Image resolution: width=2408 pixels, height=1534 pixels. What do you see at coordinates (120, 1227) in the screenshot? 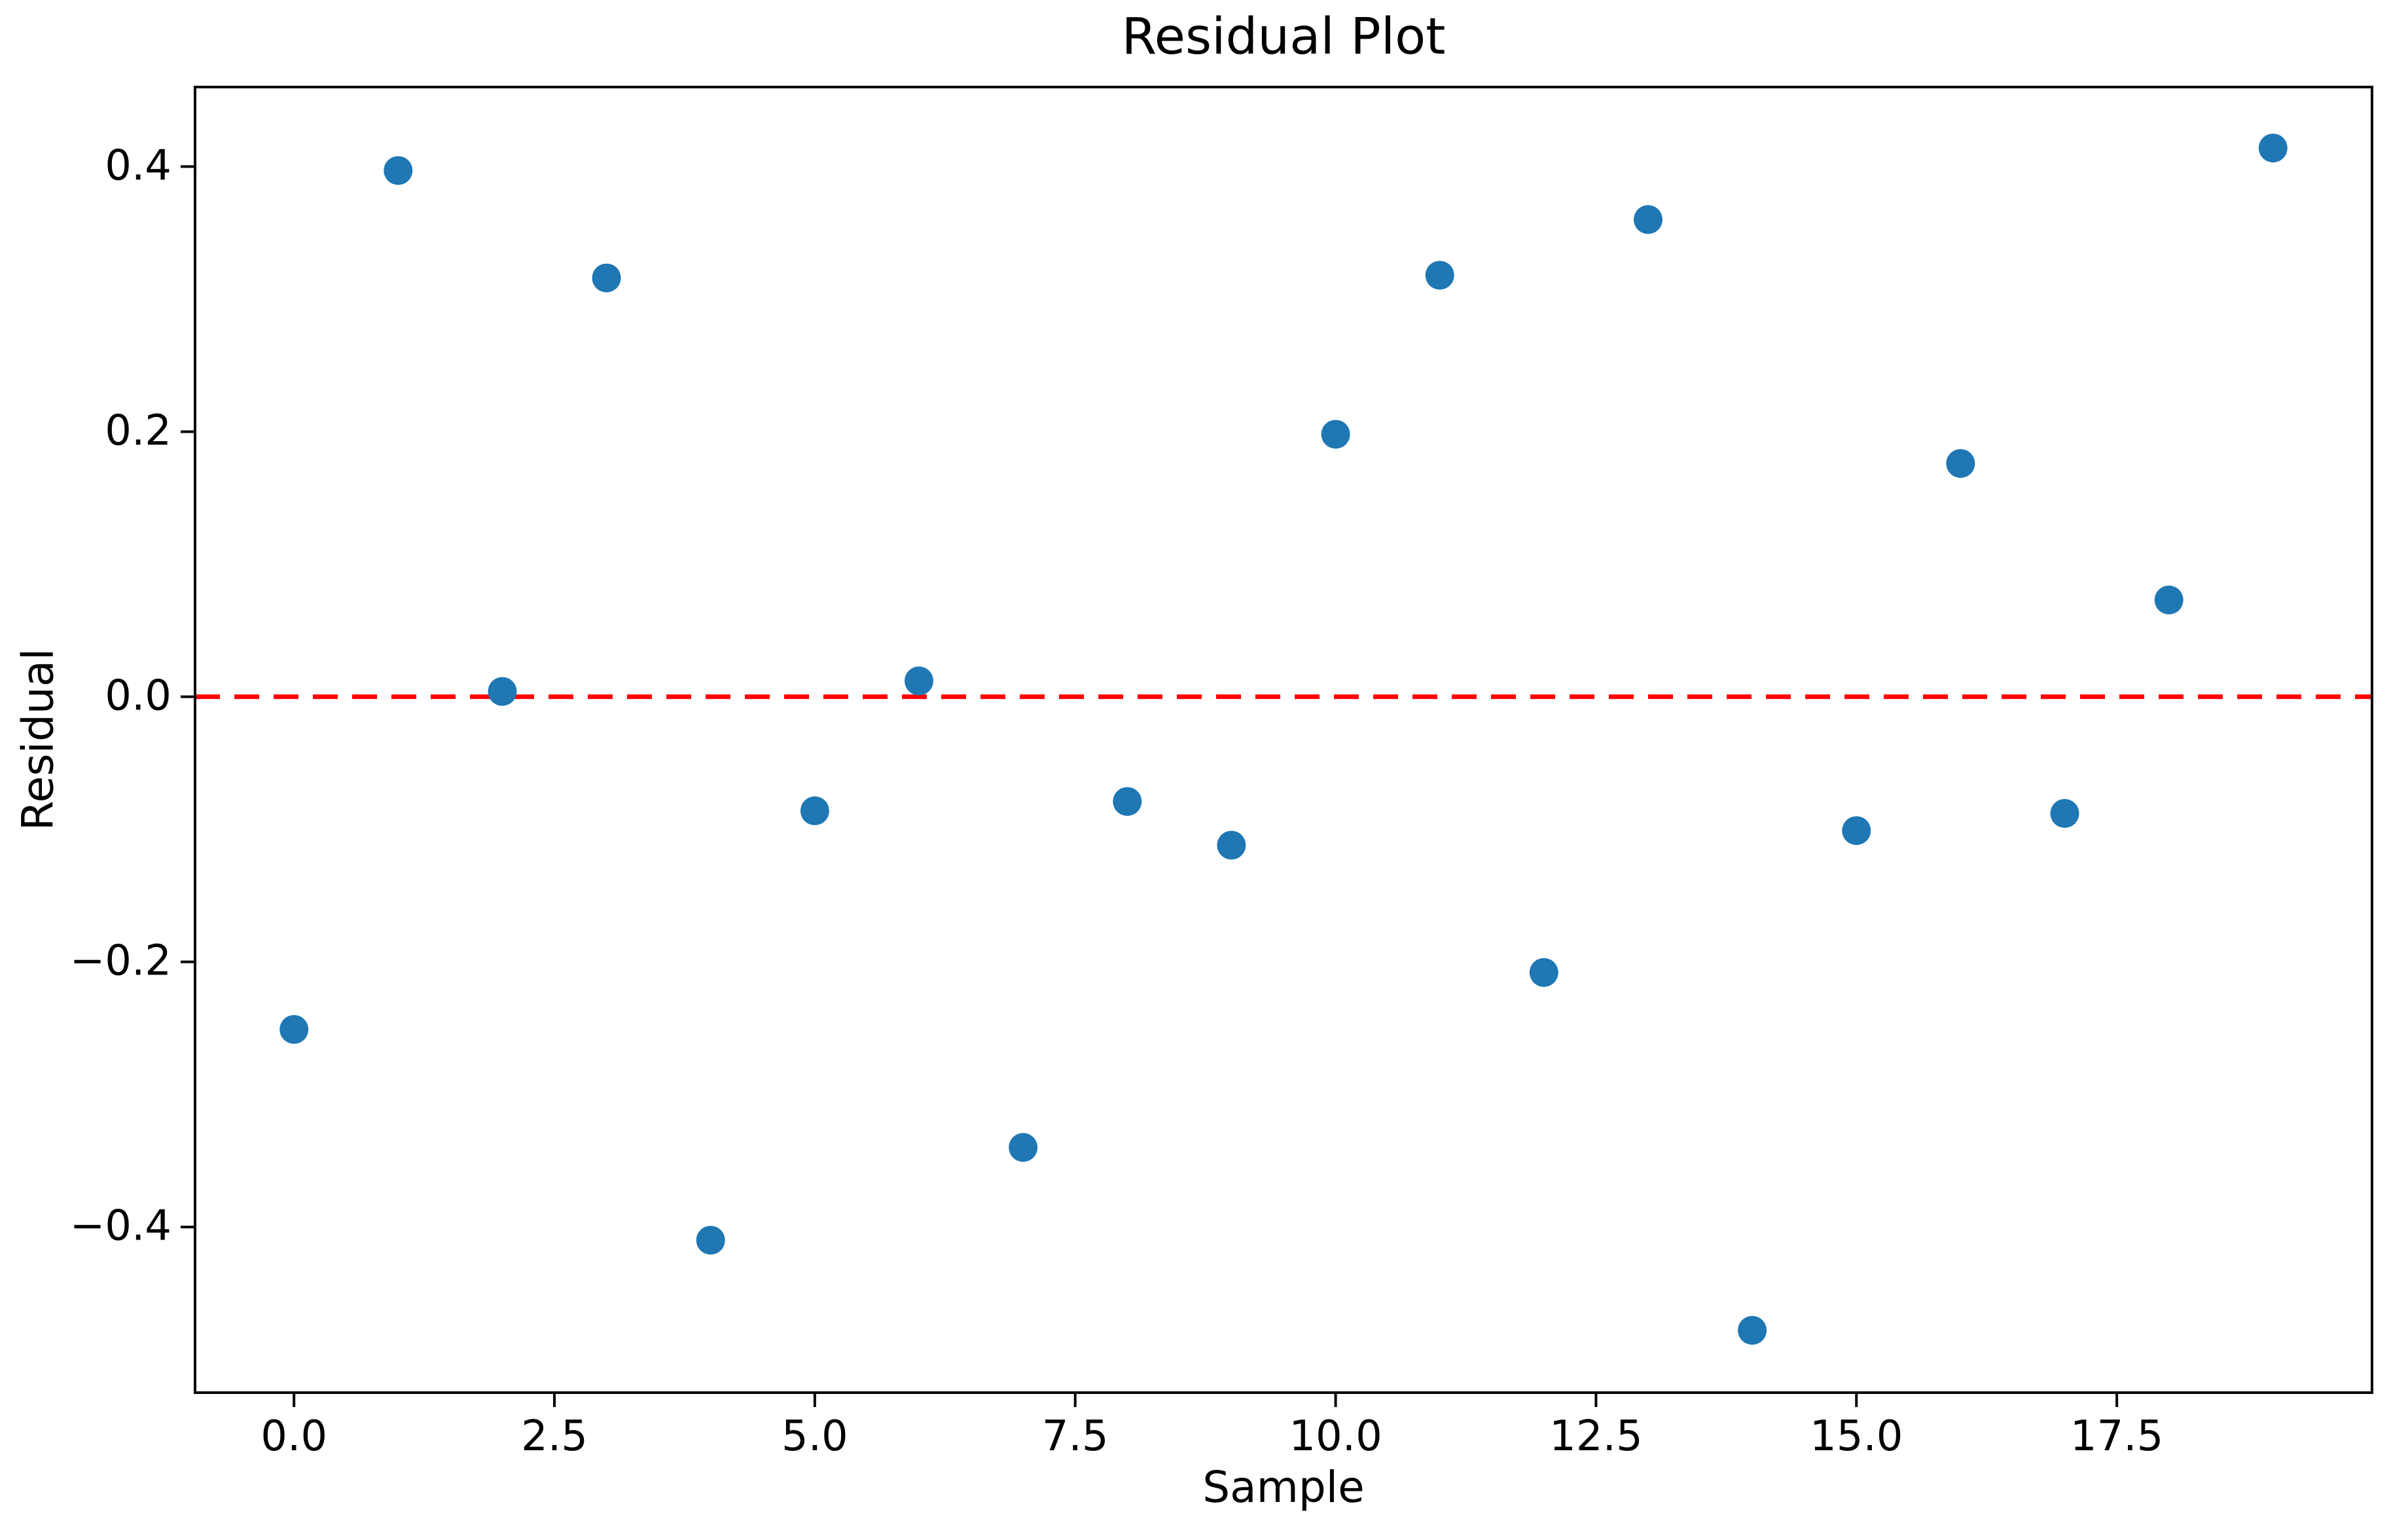
I see `y-tick-label: −0.4` at bounding box center [120, 1227].